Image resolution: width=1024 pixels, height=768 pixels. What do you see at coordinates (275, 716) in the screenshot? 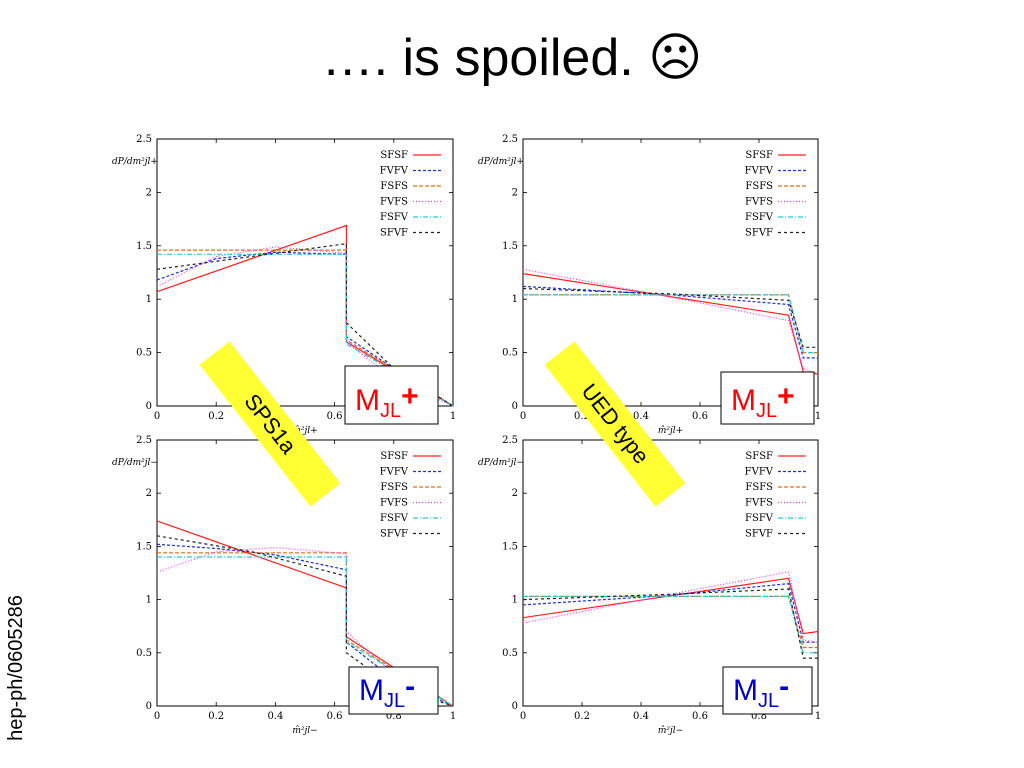
I see `x-tick-label: 0.4` at bounding box center [275, 716].